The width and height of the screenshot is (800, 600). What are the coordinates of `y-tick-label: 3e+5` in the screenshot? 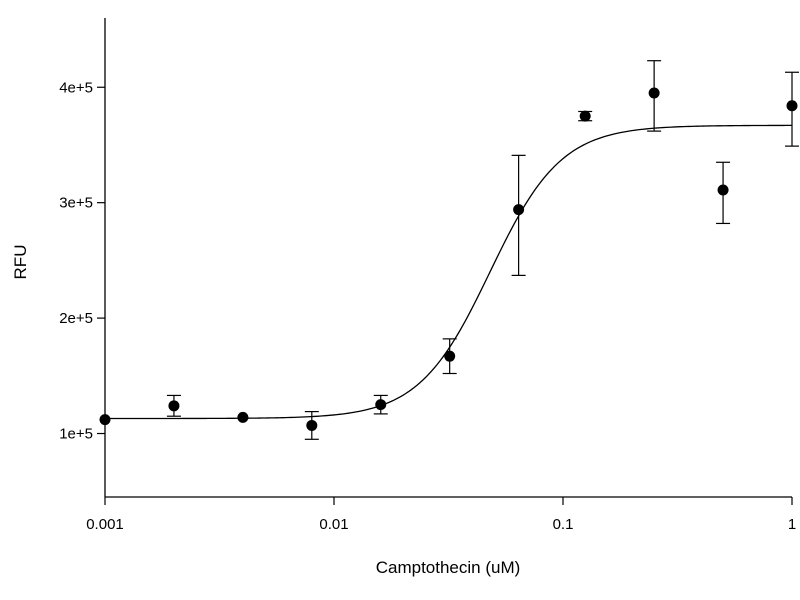 It's located at (76, 203).